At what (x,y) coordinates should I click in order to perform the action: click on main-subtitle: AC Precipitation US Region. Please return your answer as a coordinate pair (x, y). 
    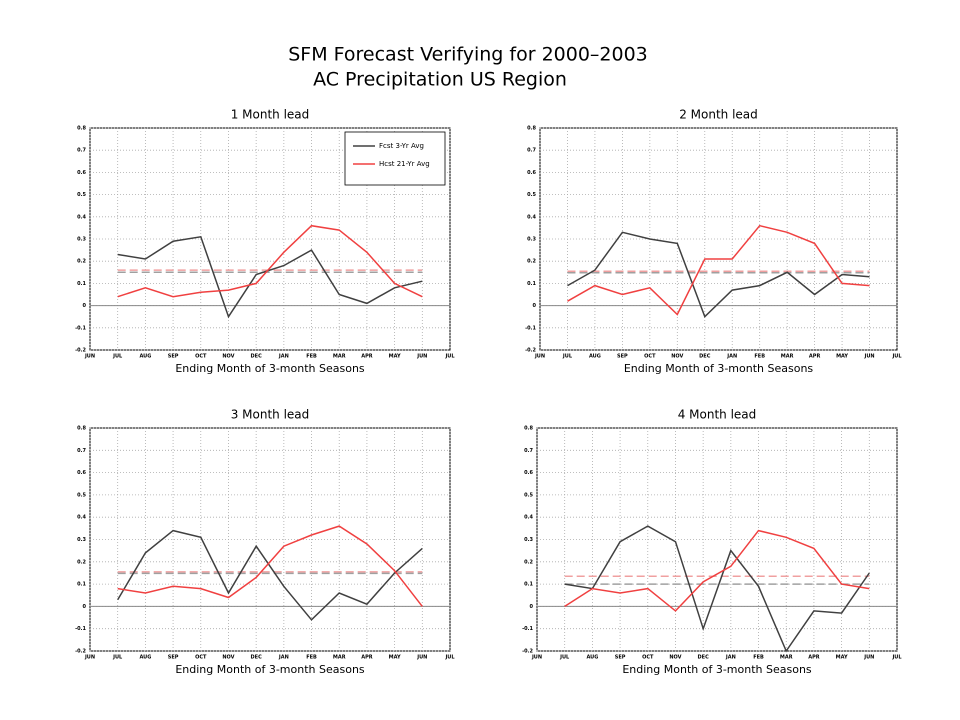
    Looking at the image, I should click on (440, 80).